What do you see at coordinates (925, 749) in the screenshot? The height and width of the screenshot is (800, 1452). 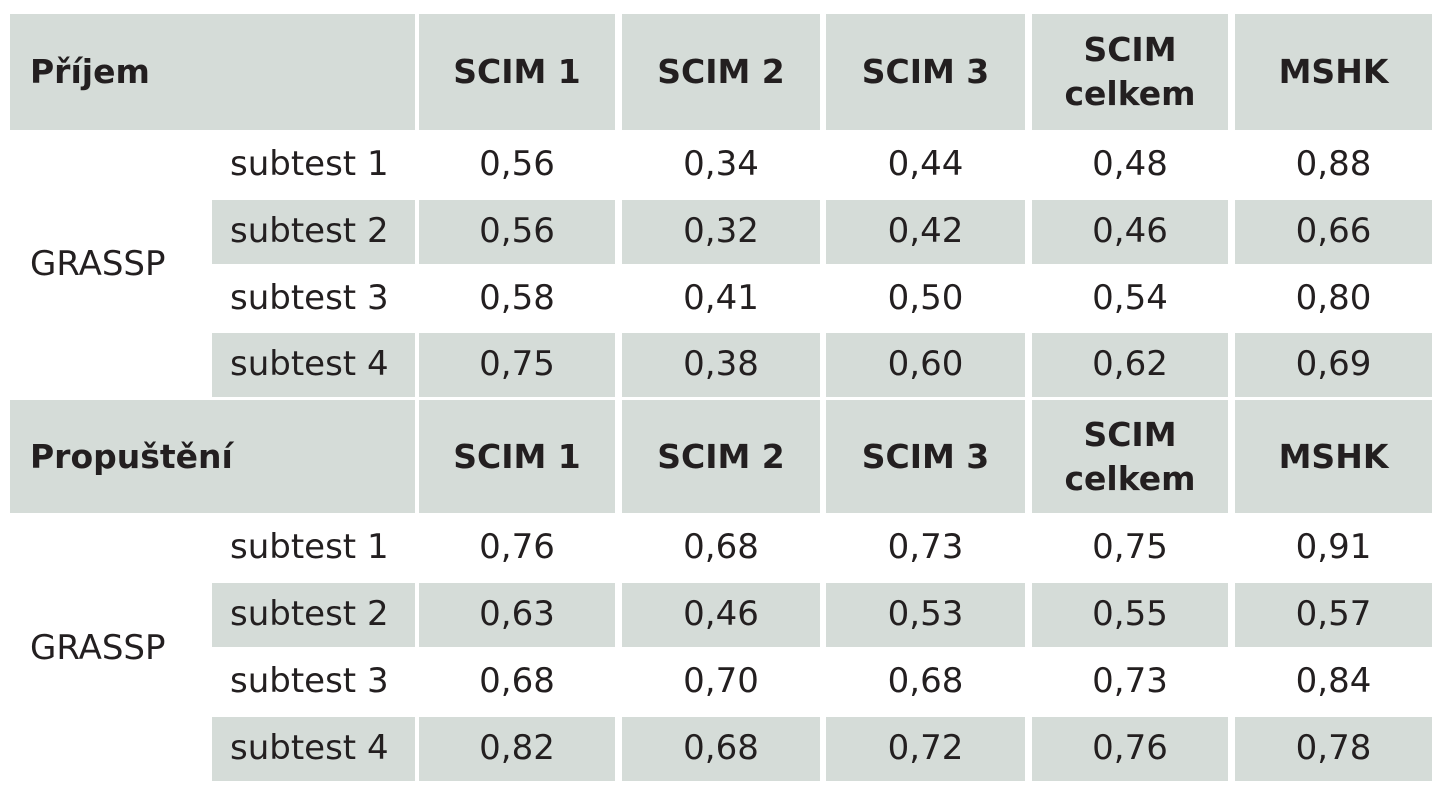 I see `value-cell: 0,72` at bounding box center [925, 749].